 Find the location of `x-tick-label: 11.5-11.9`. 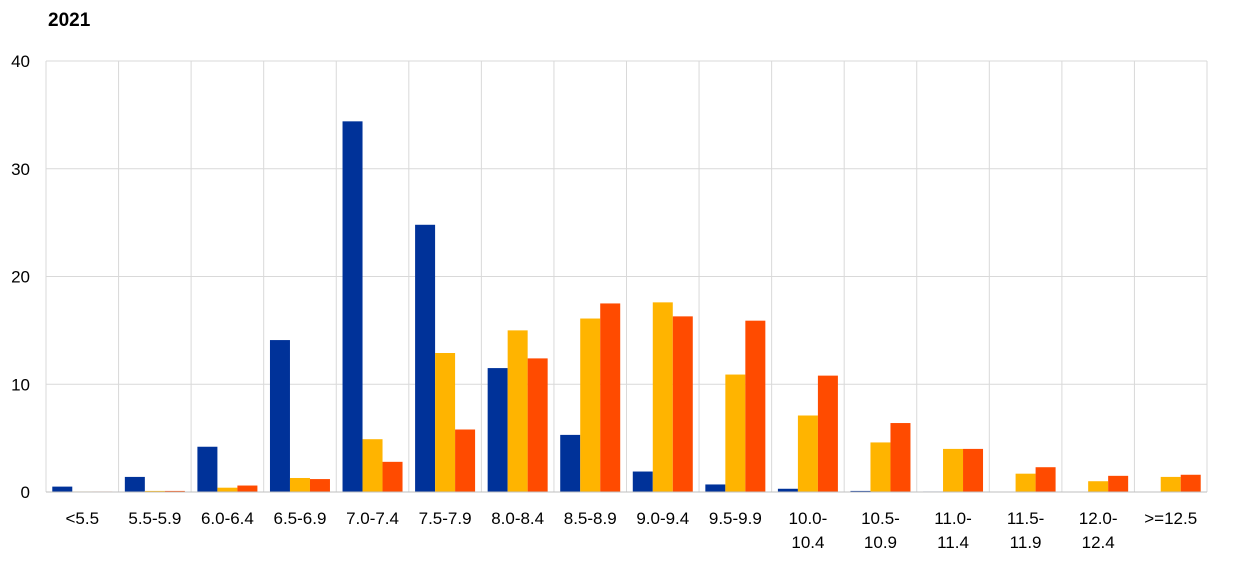

x-tick-label: 11.5-11.9 is located at coordinates (1026, 530).